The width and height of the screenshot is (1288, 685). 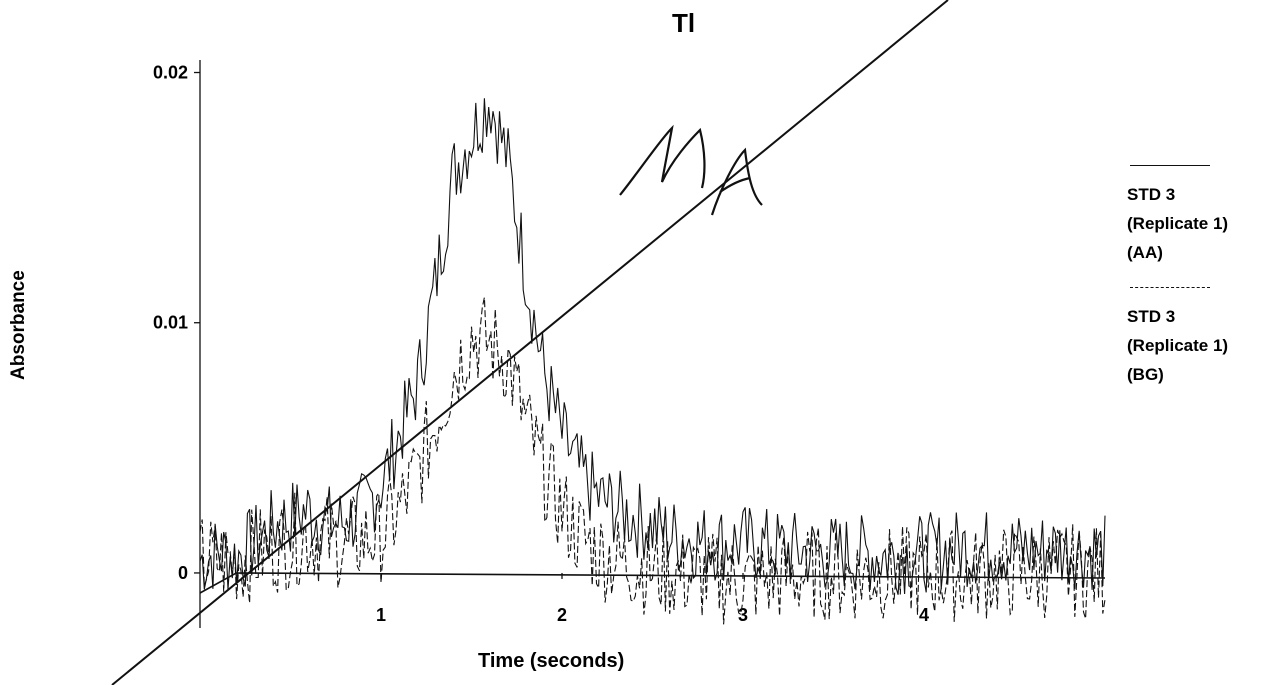 I want to click on x-tick-label: 3, so click(x=743, y=615).